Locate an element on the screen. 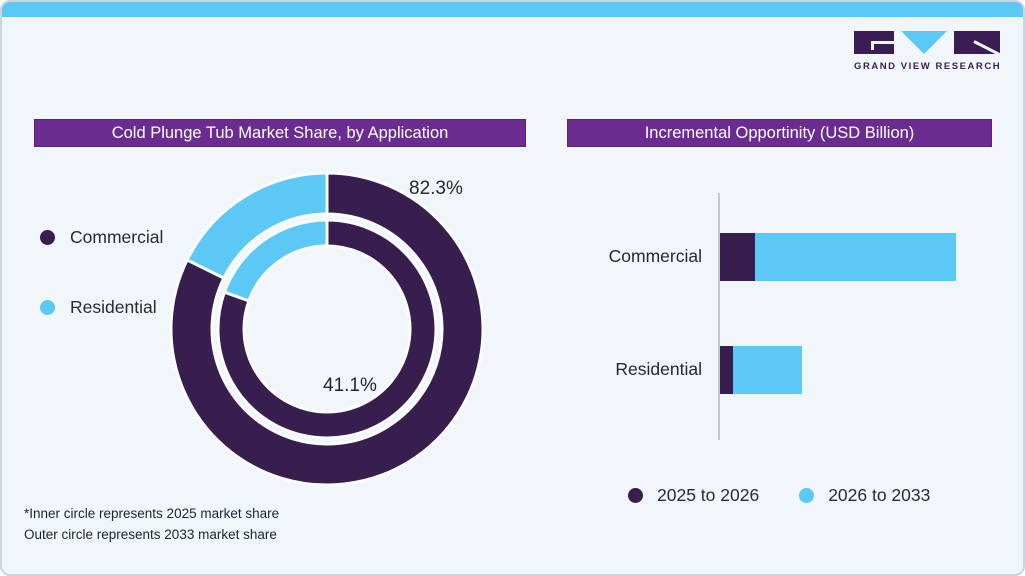  legend-label-2025-2026: 2025 to 2026 is located at coordinates (708, 495).